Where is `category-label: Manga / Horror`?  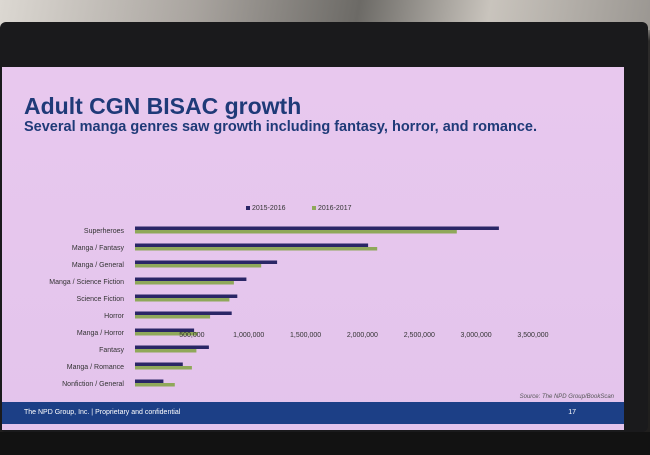 category-label: Manga / Horror is located at coordinates (101, 333).